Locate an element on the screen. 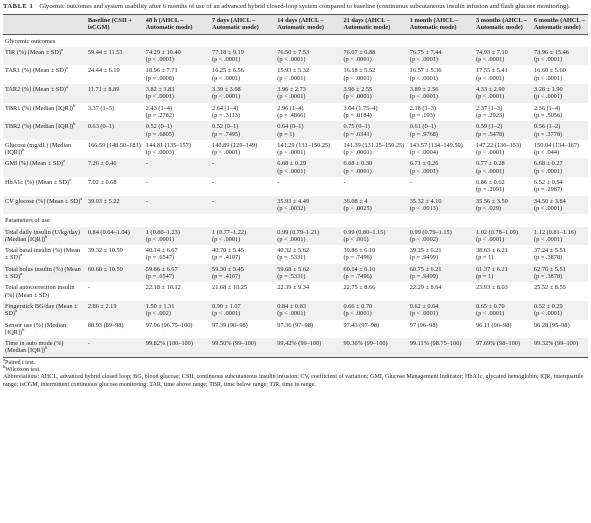  cell: 59.30 ± 5.45 (p = .4107) is located at coordinates (243, 273).